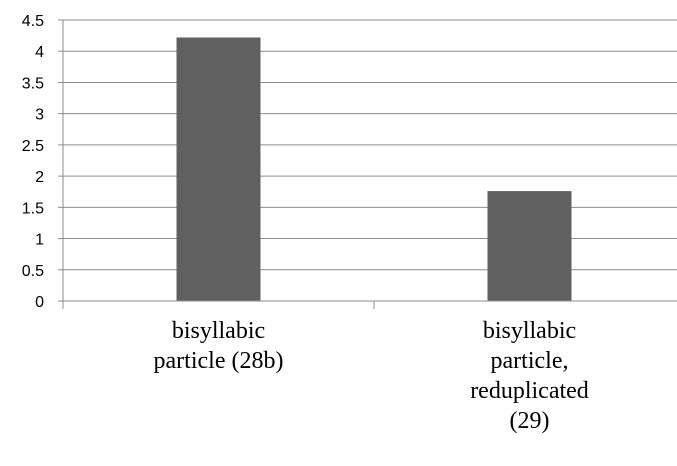  Describe the element at coordinates (530, 421) in the screenshot. I see `x-category-label-line: (29)` at that location.